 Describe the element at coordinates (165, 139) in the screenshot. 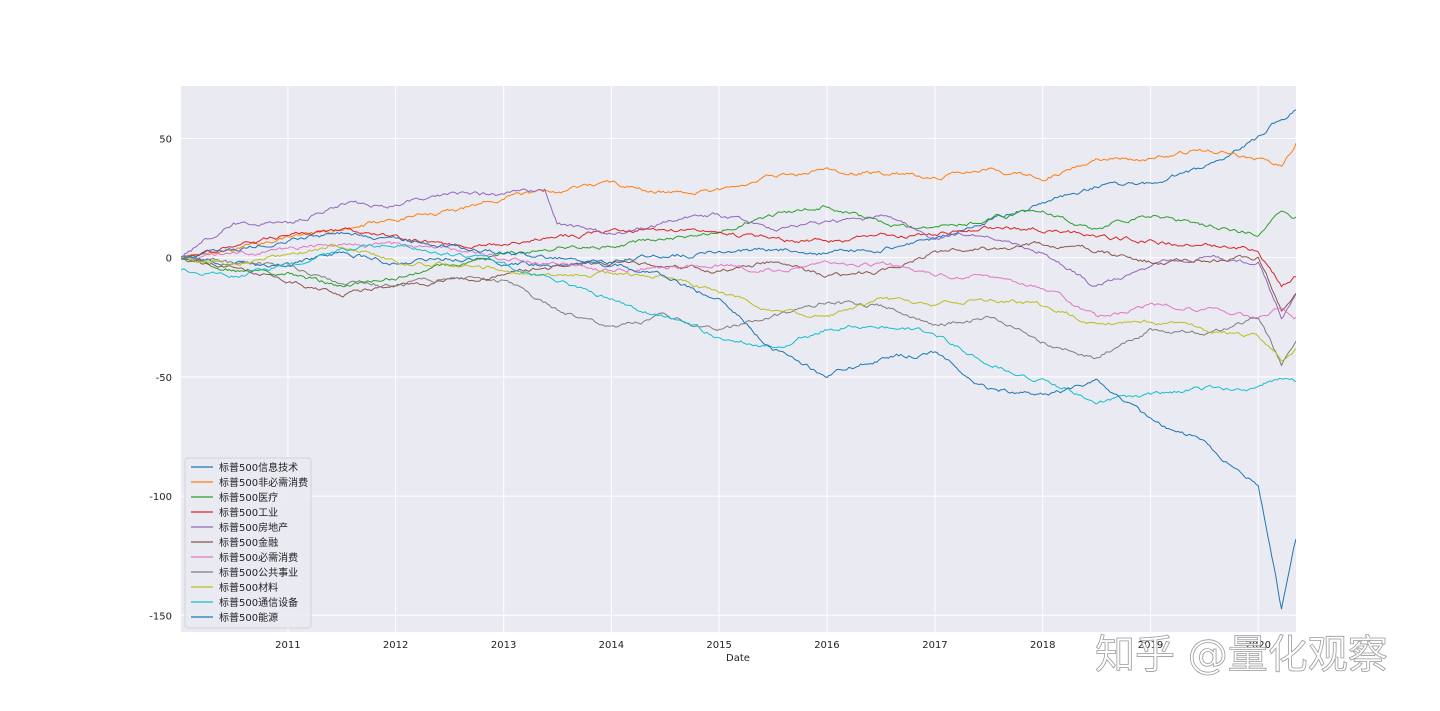

I see `y-tick-label: 50` at that location.